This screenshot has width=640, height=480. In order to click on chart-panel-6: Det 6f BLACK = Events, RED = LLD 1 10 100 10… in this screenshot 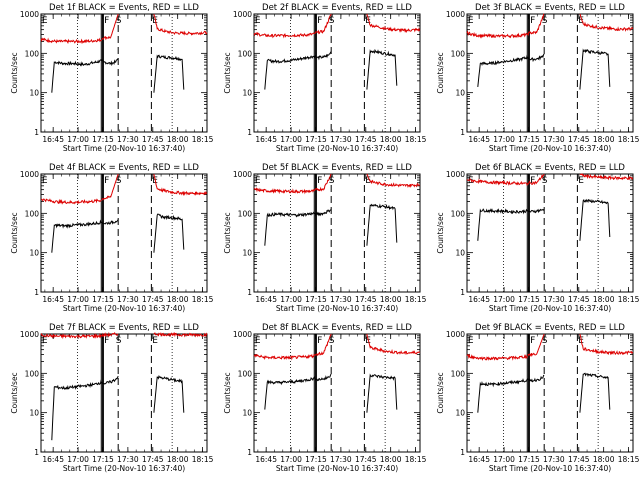, I will do `click(538, 238)`.